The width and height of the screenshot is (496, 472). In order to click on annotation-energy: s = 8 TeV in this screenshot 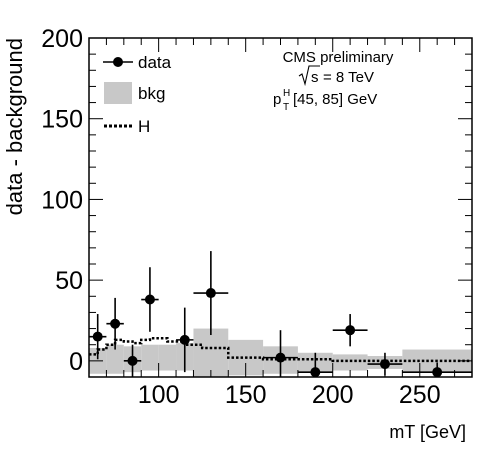, I will do `click(336, 76)`.